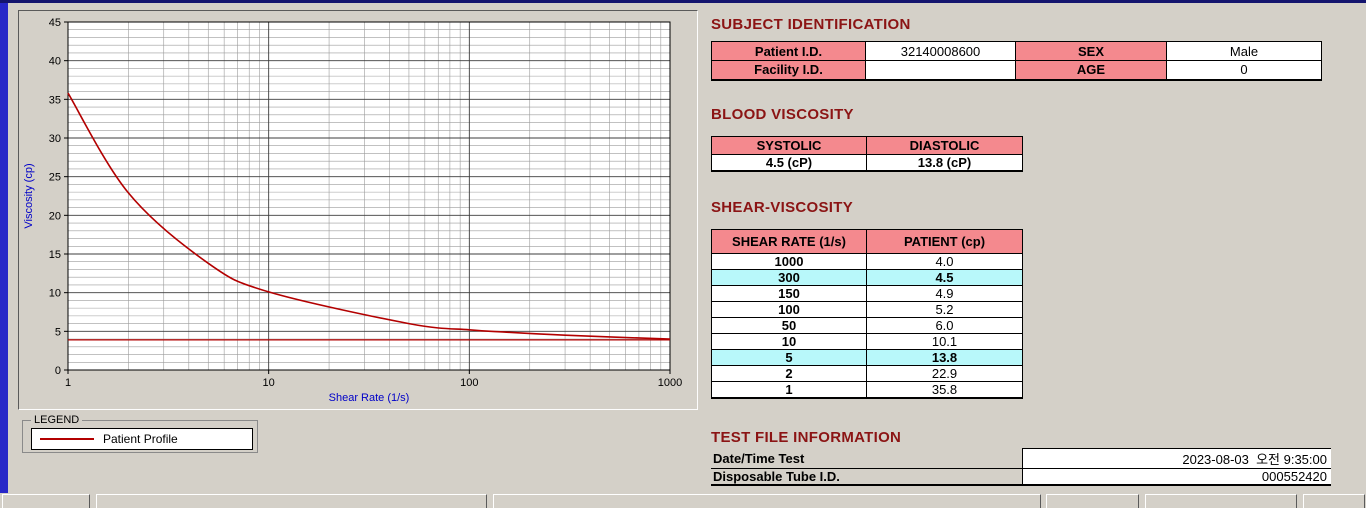  I want to click on table-row: Patient I.D. 32140008600 SEX Male, so click(1016, 51).